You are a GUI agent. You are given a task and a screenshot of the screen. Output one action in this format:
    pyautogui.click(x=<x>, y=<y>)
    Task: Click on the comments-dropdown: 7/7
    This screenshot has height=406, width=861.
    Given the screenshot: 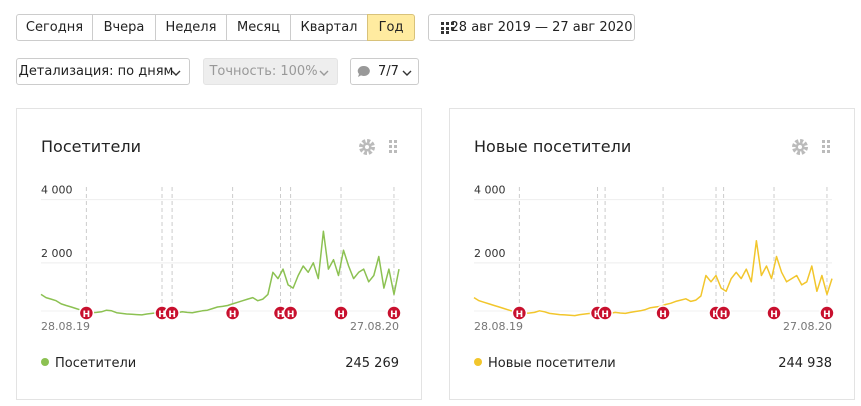 What is the action you would take?
    pyautogui.click(x=384, y=71)
    